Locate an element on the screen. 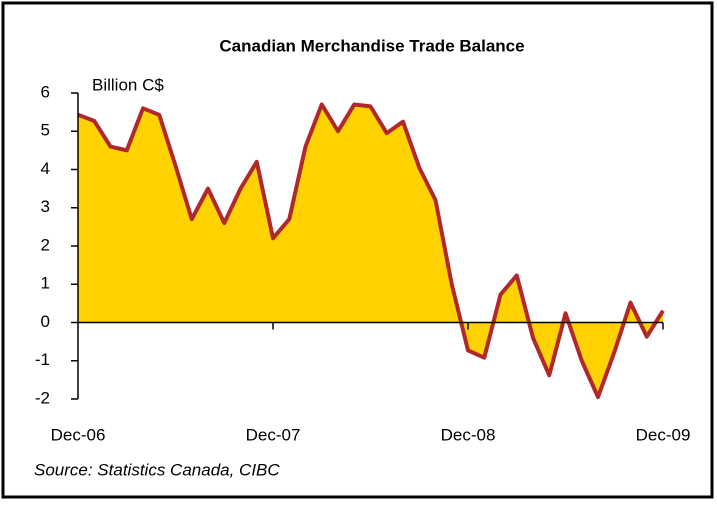 The width and height of the screenshot is (717, 507). chart-title: Canadian Merchandise Trade Balance is located at coordinates (371, 45).